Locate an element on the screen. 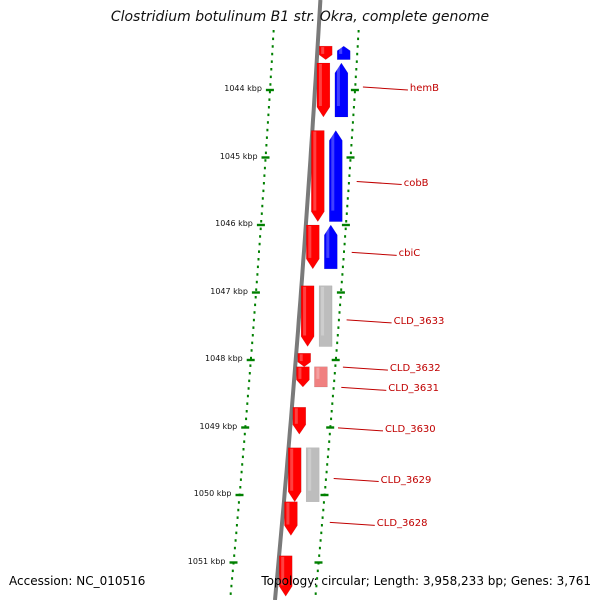 The height and width of the screenshot is (600, 600). tick-label: 1046 kbp is located at coordinates (234, 223).